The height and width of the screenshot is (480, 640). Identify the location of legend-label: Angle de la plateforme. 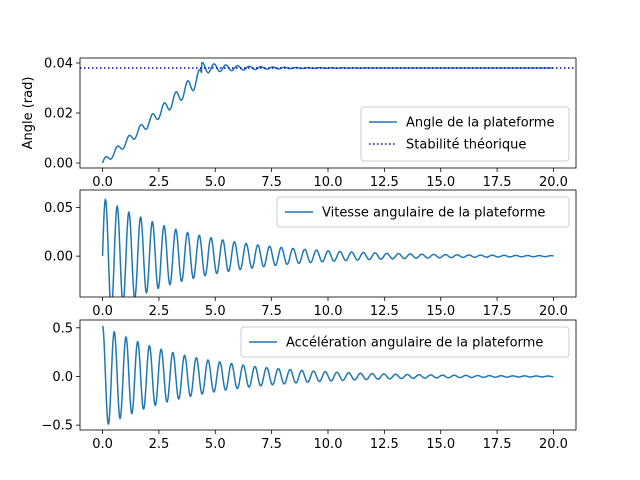
(480, 123).